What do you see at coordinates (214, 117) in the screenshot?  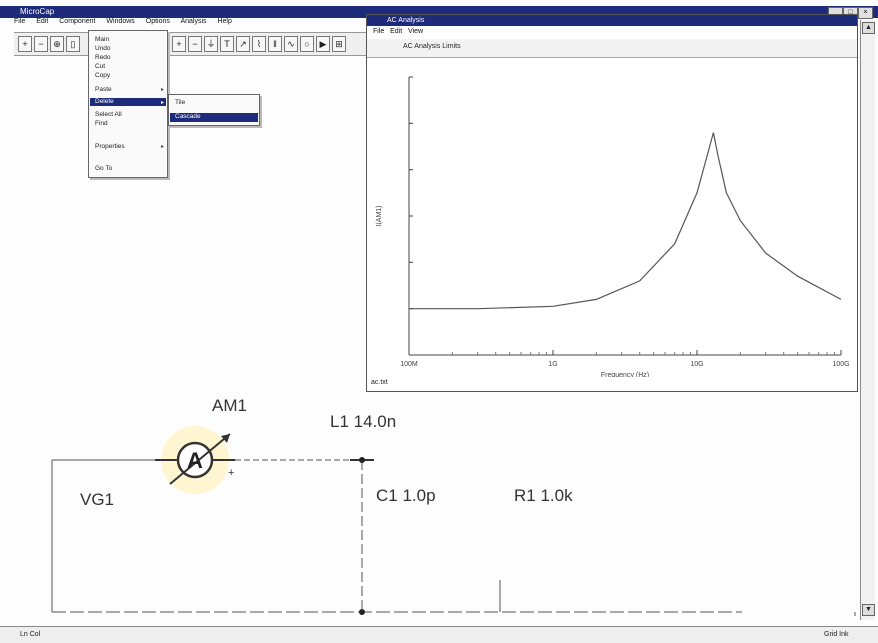 I see `submenu-selected-highlight` at bounding box center [214, 117].